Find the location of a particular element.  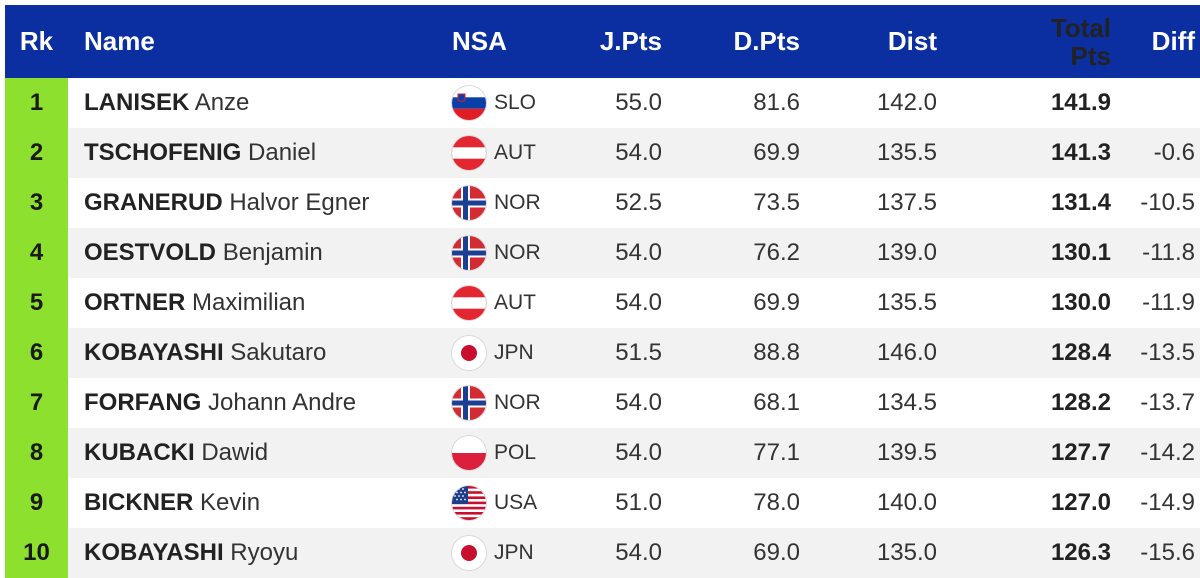

total-cell: 127.0 is located at coordinates (1080, 502).